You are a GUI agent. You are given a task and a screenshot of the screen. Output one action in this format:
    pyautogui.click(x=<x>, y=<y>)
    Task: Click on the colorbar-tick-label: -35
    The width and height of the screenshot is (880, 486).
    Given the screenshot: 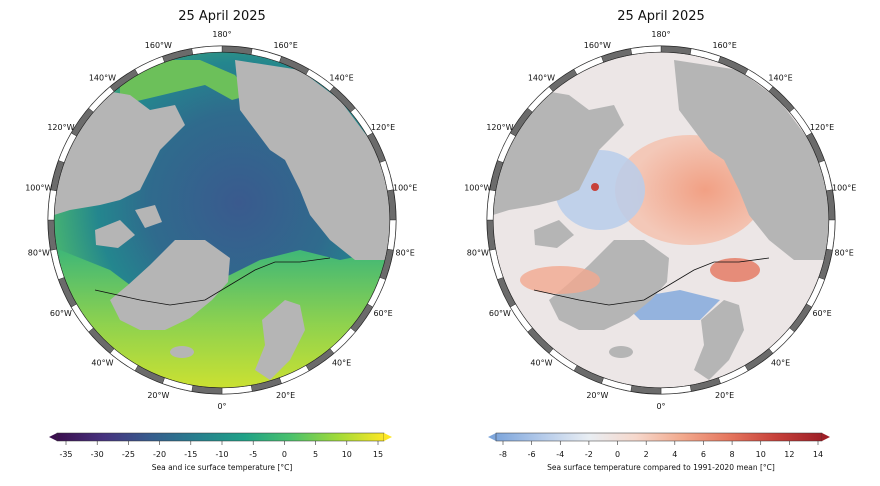 What is the action you would take?
    pyautogui.click(x=65, y=454)
    